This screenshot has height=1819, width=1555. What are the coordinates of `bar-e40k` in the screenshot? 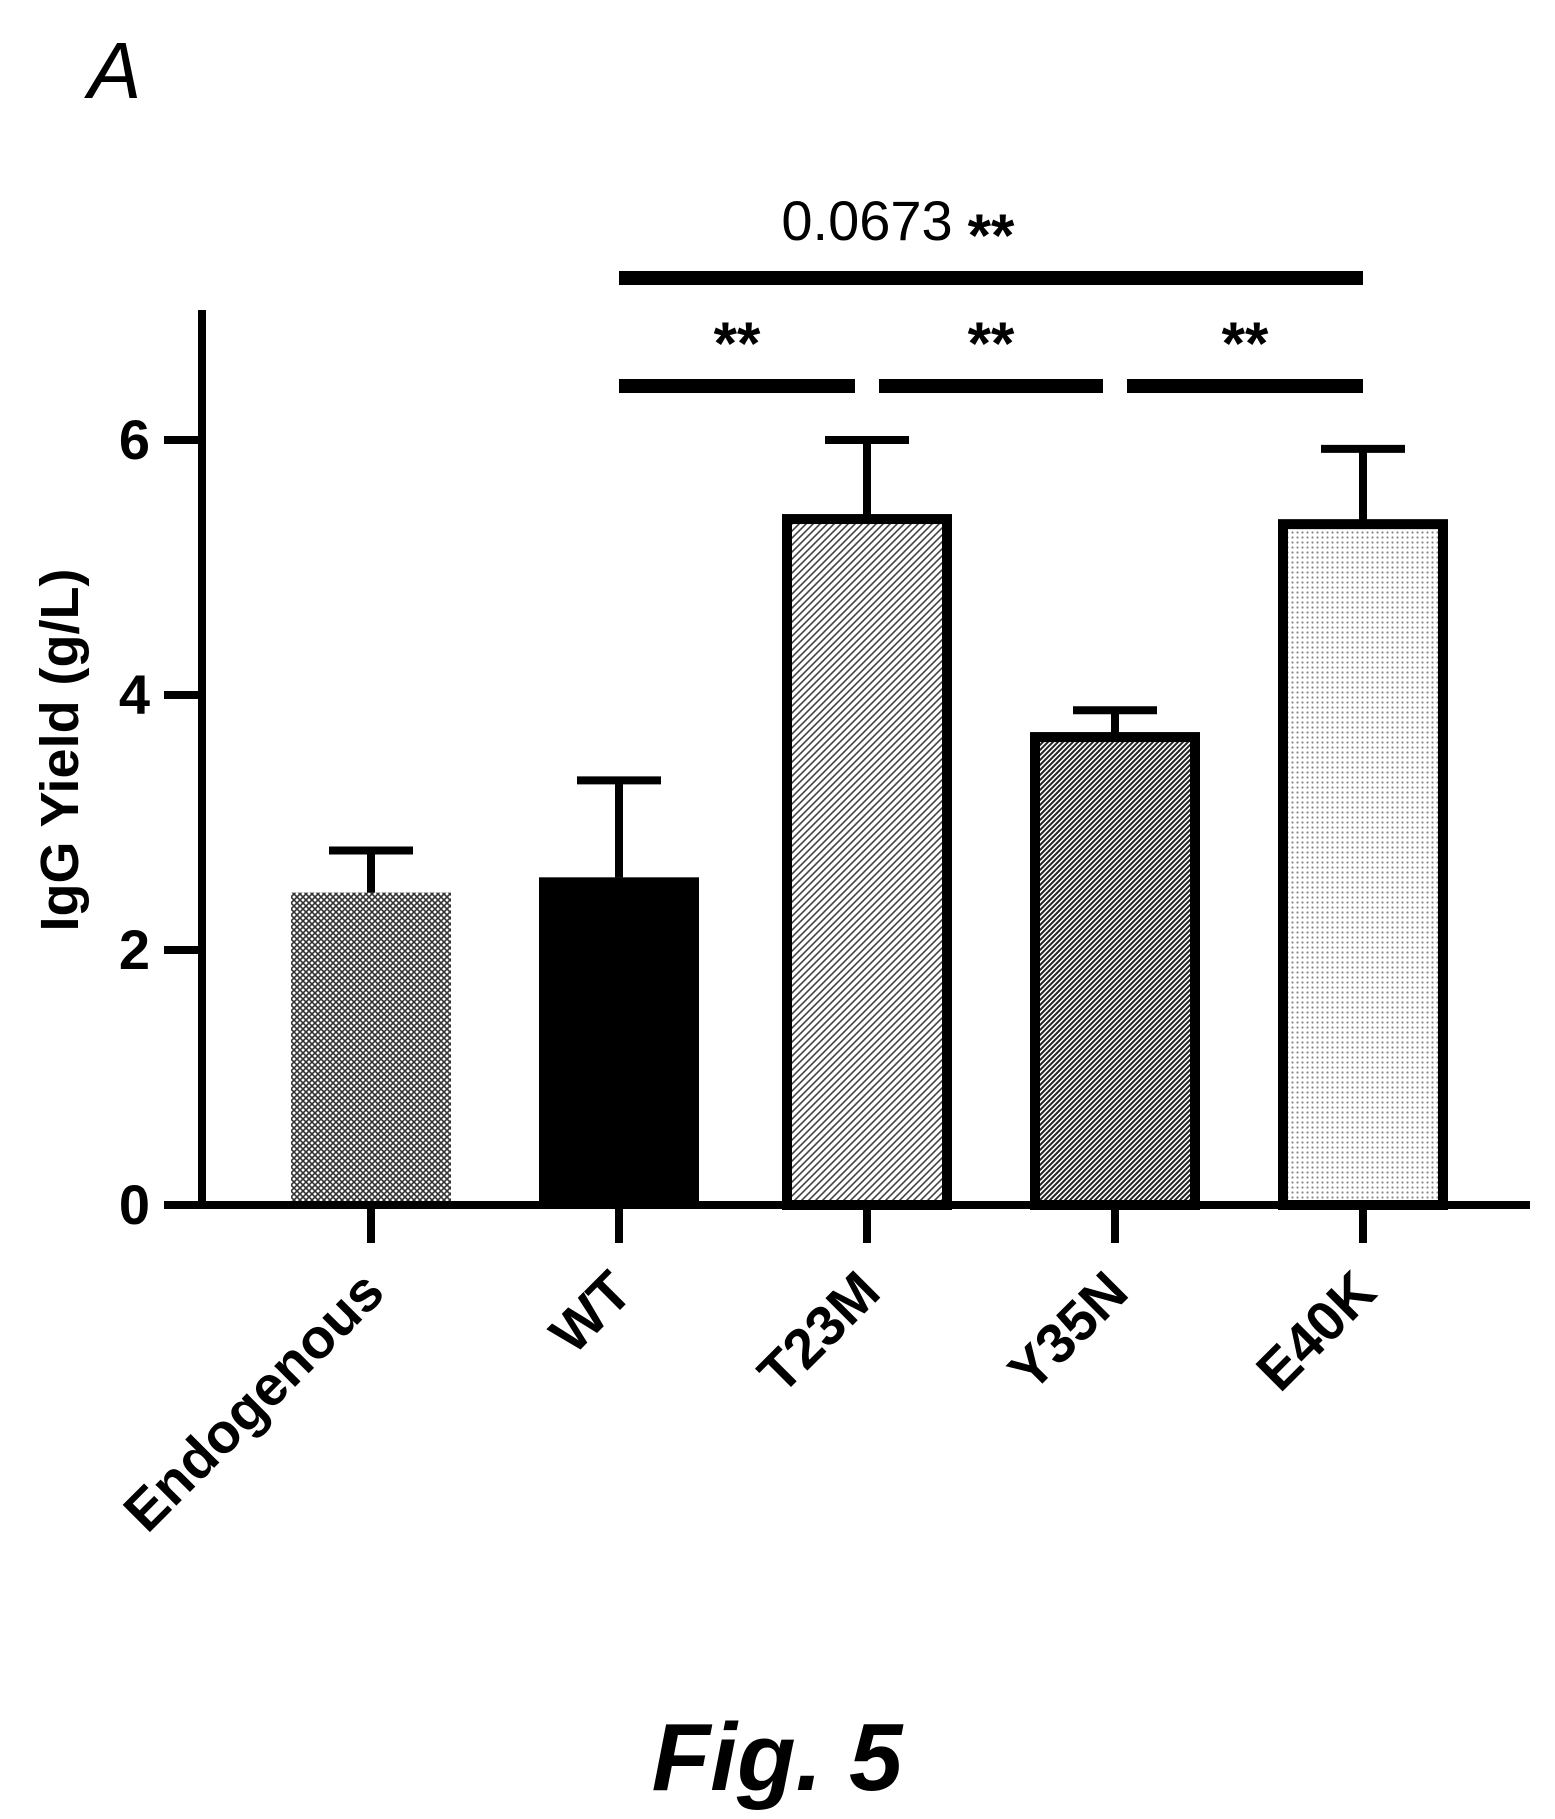 It's located at (1363, 864).